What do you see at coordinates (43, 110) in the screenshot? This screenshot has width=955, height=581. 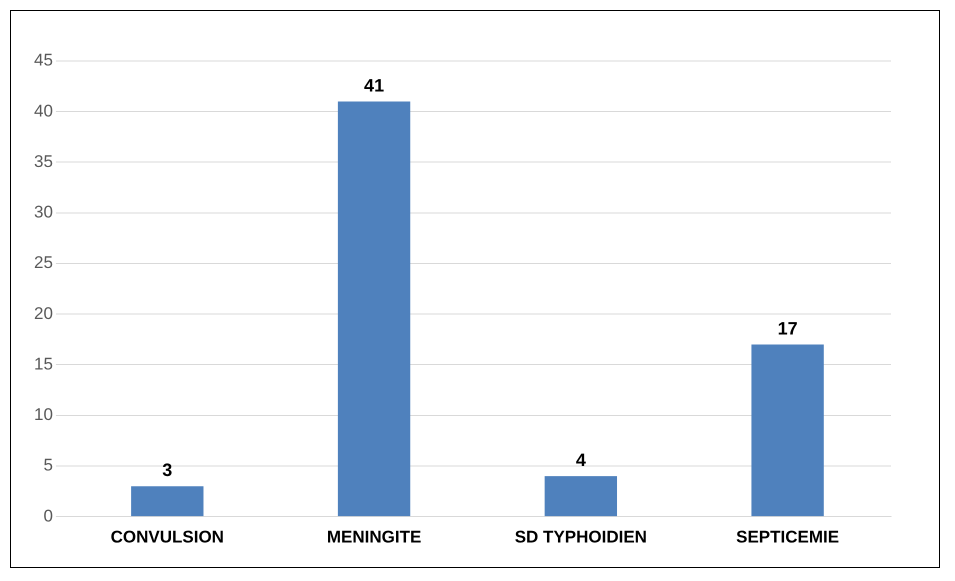 I see `y-tick-label: 40` at bounding box center [43, 110].